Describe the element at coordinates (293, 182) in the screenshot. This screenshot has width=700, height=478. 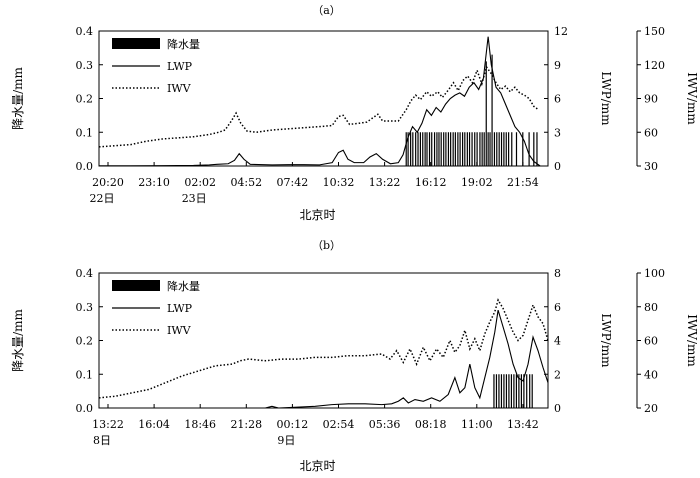
I see `x-tick-label: 07:42` at that location.